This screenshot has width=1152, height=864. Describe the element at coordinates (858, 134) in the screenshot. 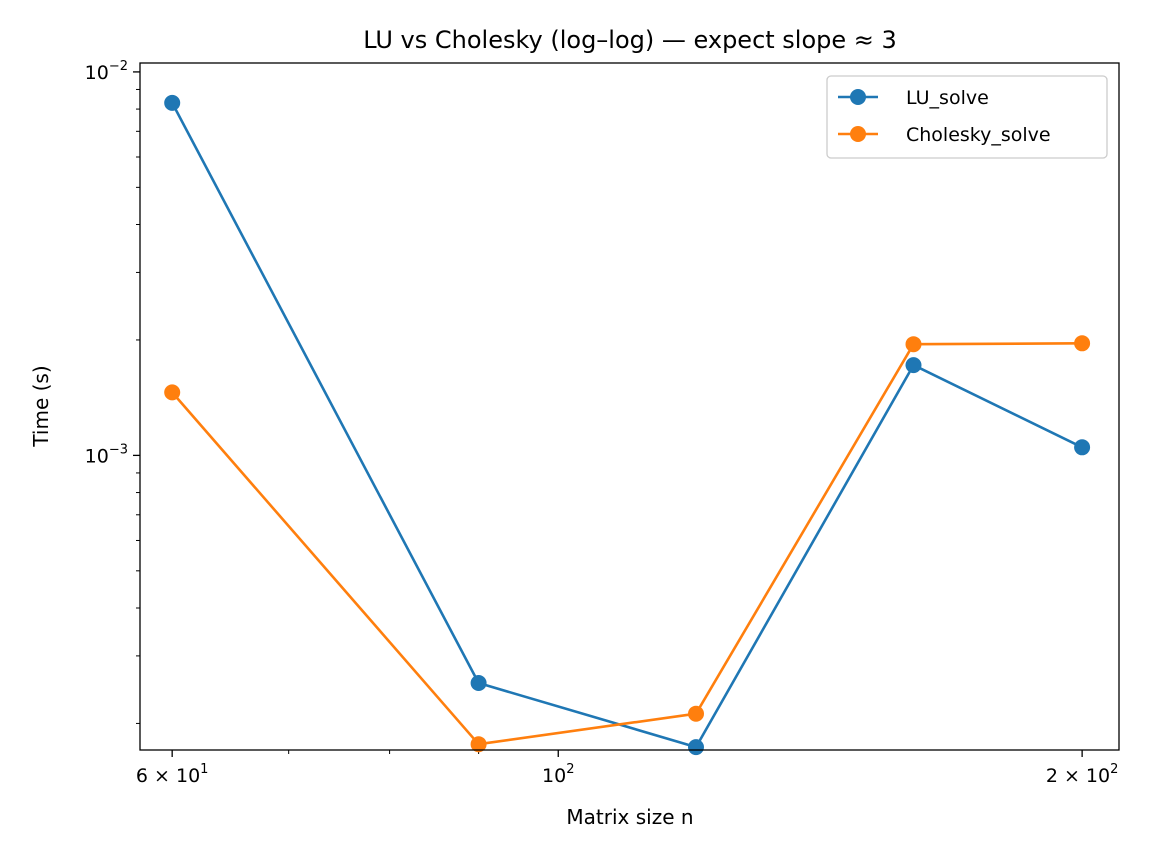

I see `legend-marker-cholesky` at that location.